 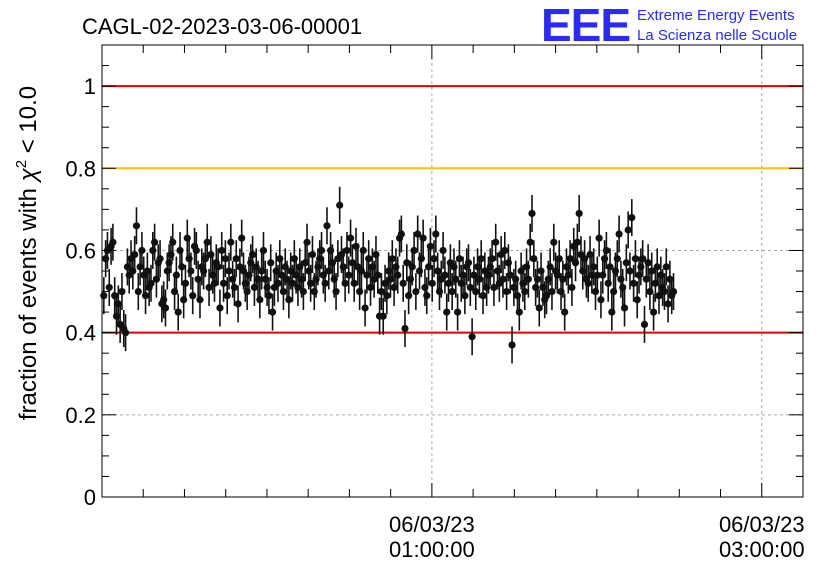 I want to click on y-tick-label: 0.4, so click(x=80, y=333).